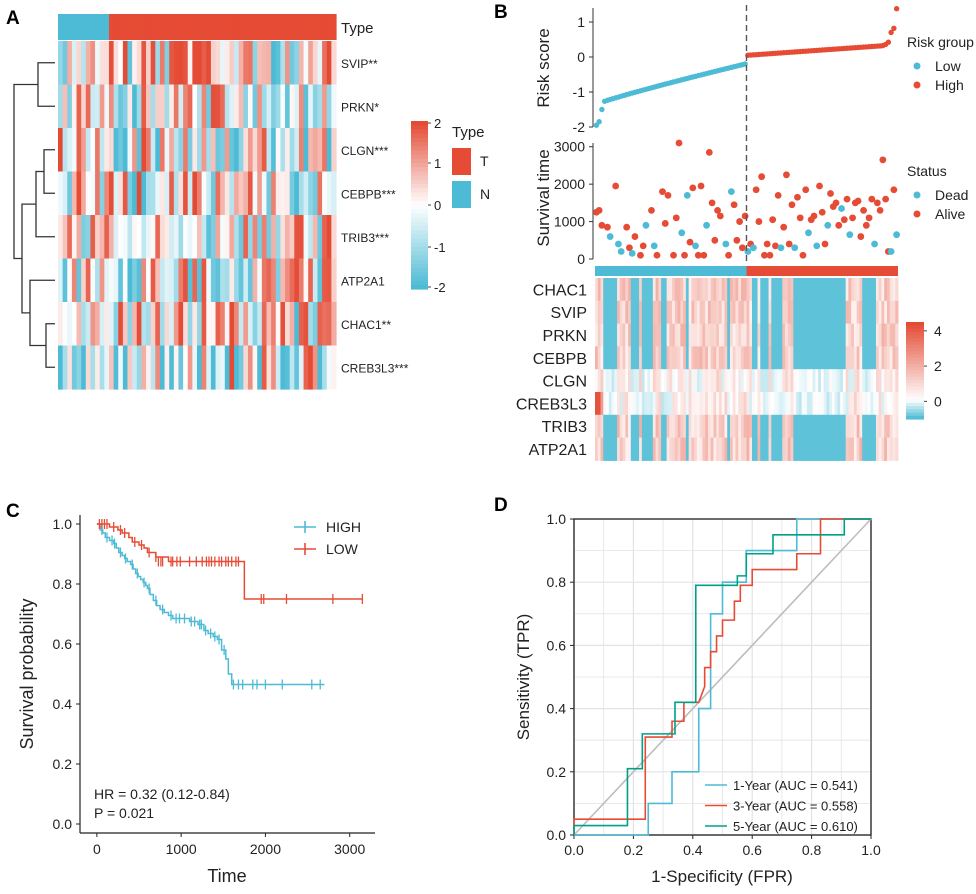  I want to click on risk-score-point, so click(894, 28).